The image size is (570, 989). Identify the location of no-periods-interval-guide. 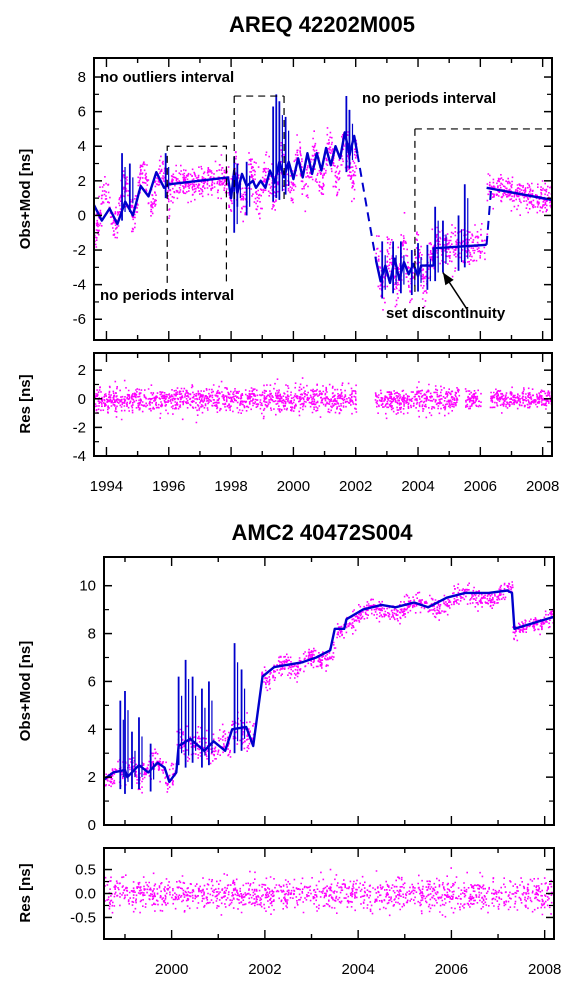
(197, 214).